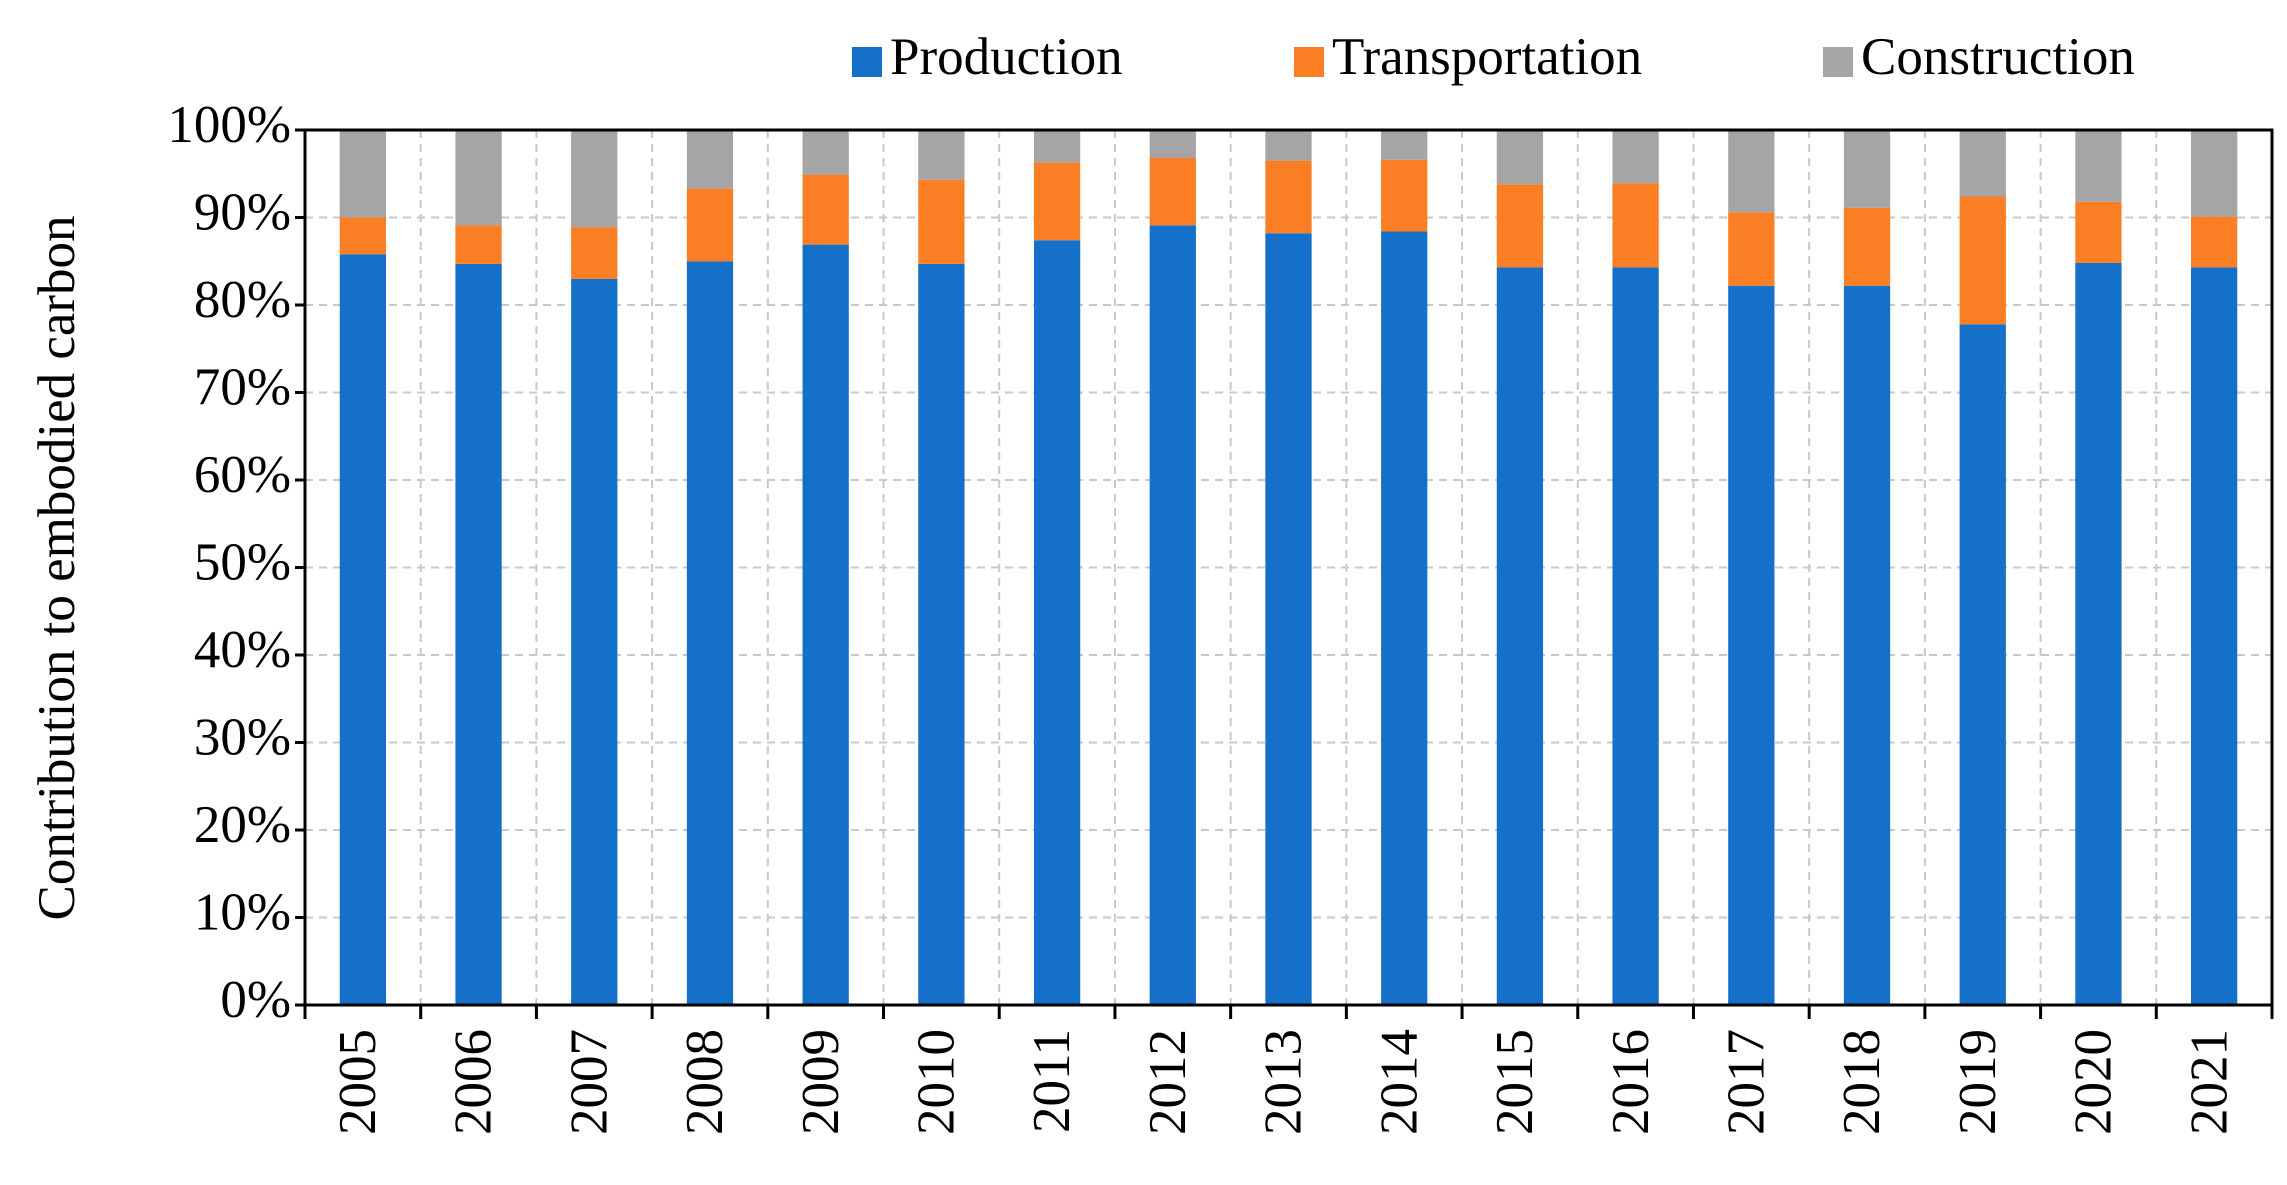 The height and width of the screenshot is (1185, 2287). What do you see at coordinates (1399, 1082) in the screenshot?
I see `x-tick-label: 2014` at bounding box center [1399, 1082].